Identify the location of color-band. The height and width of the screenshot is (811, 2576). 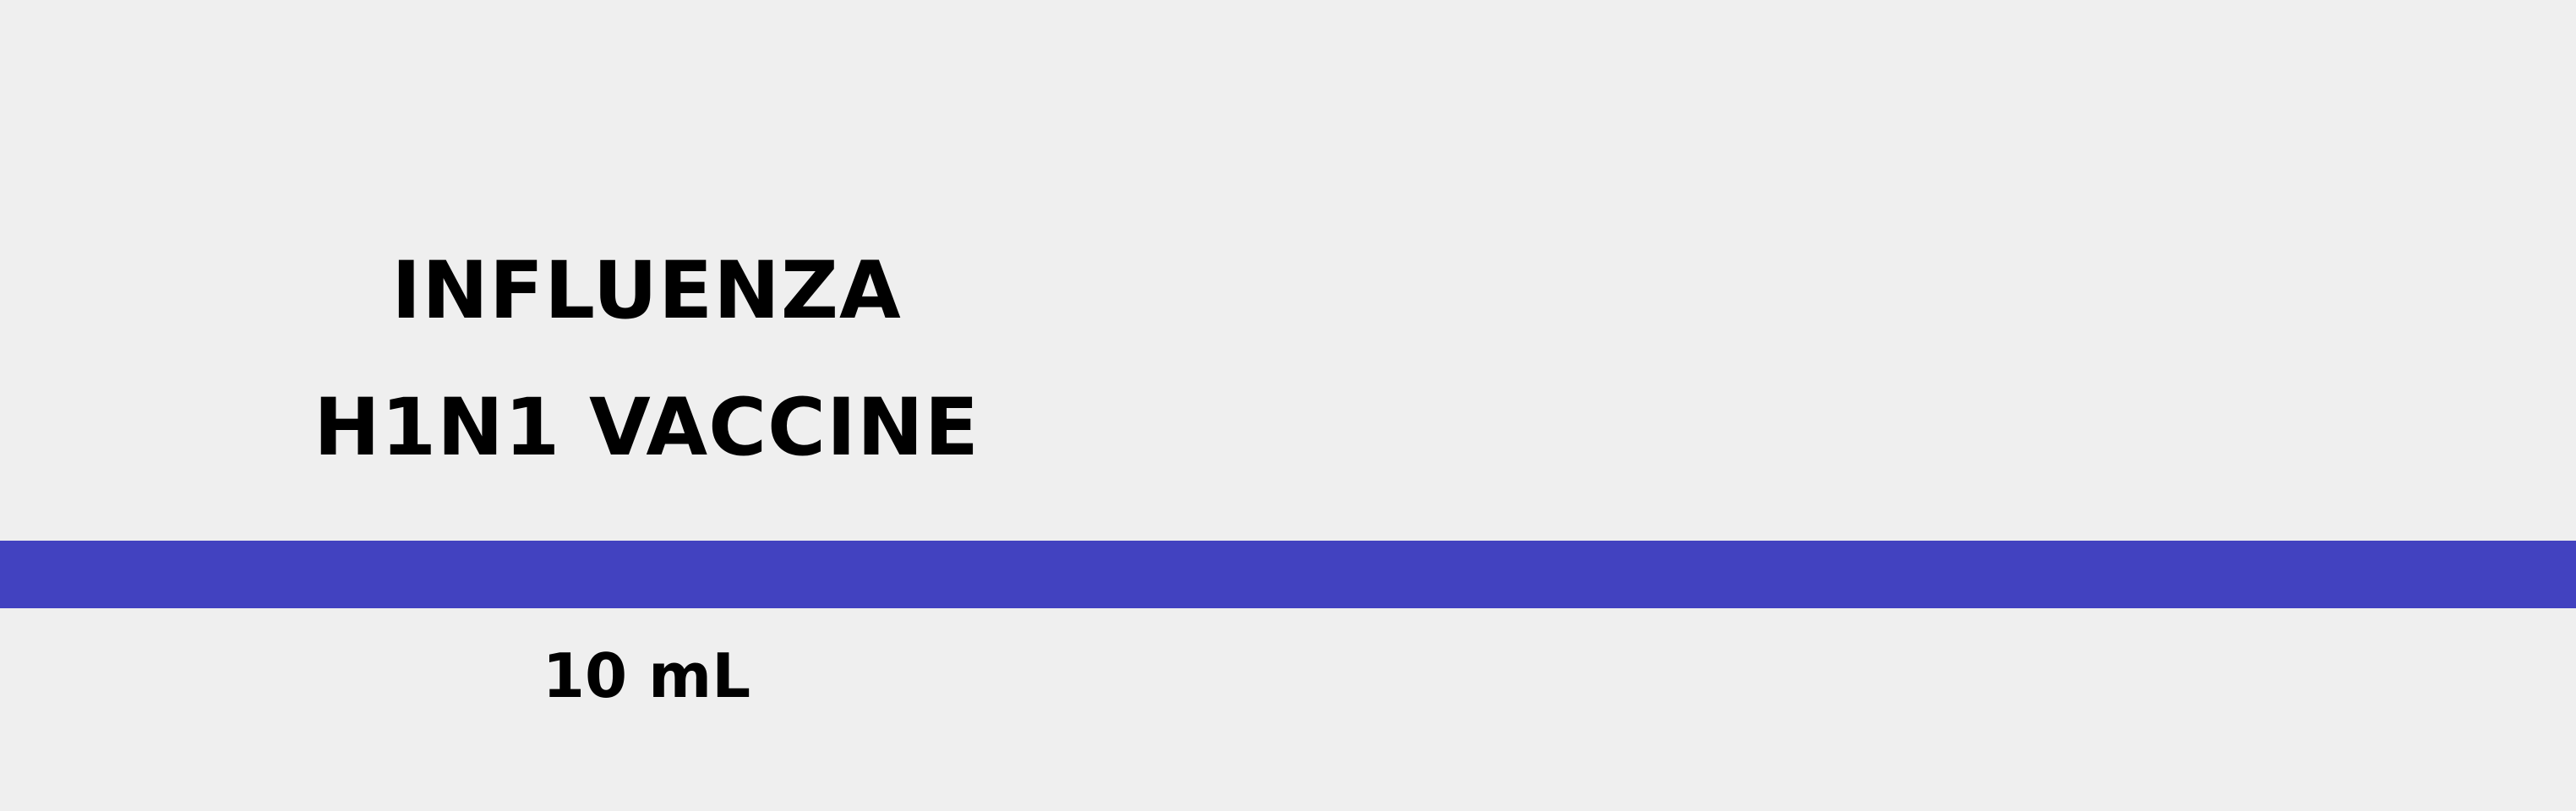
(1288, 575).